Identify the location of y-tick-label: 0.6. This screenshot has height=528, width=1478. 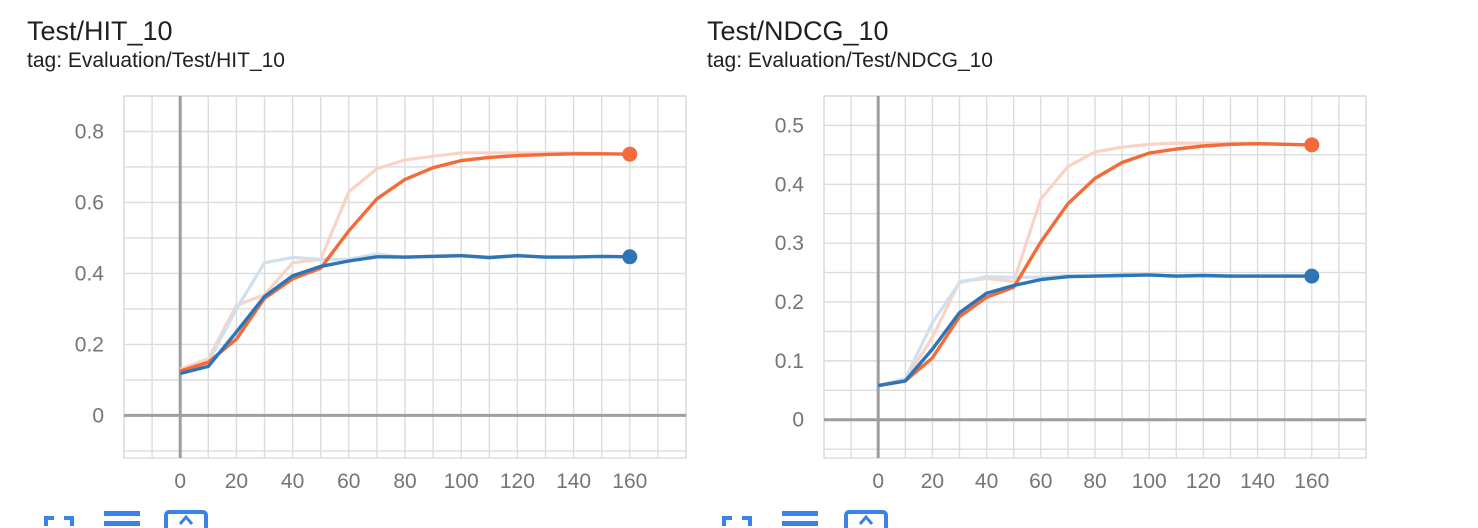
(89, 202).